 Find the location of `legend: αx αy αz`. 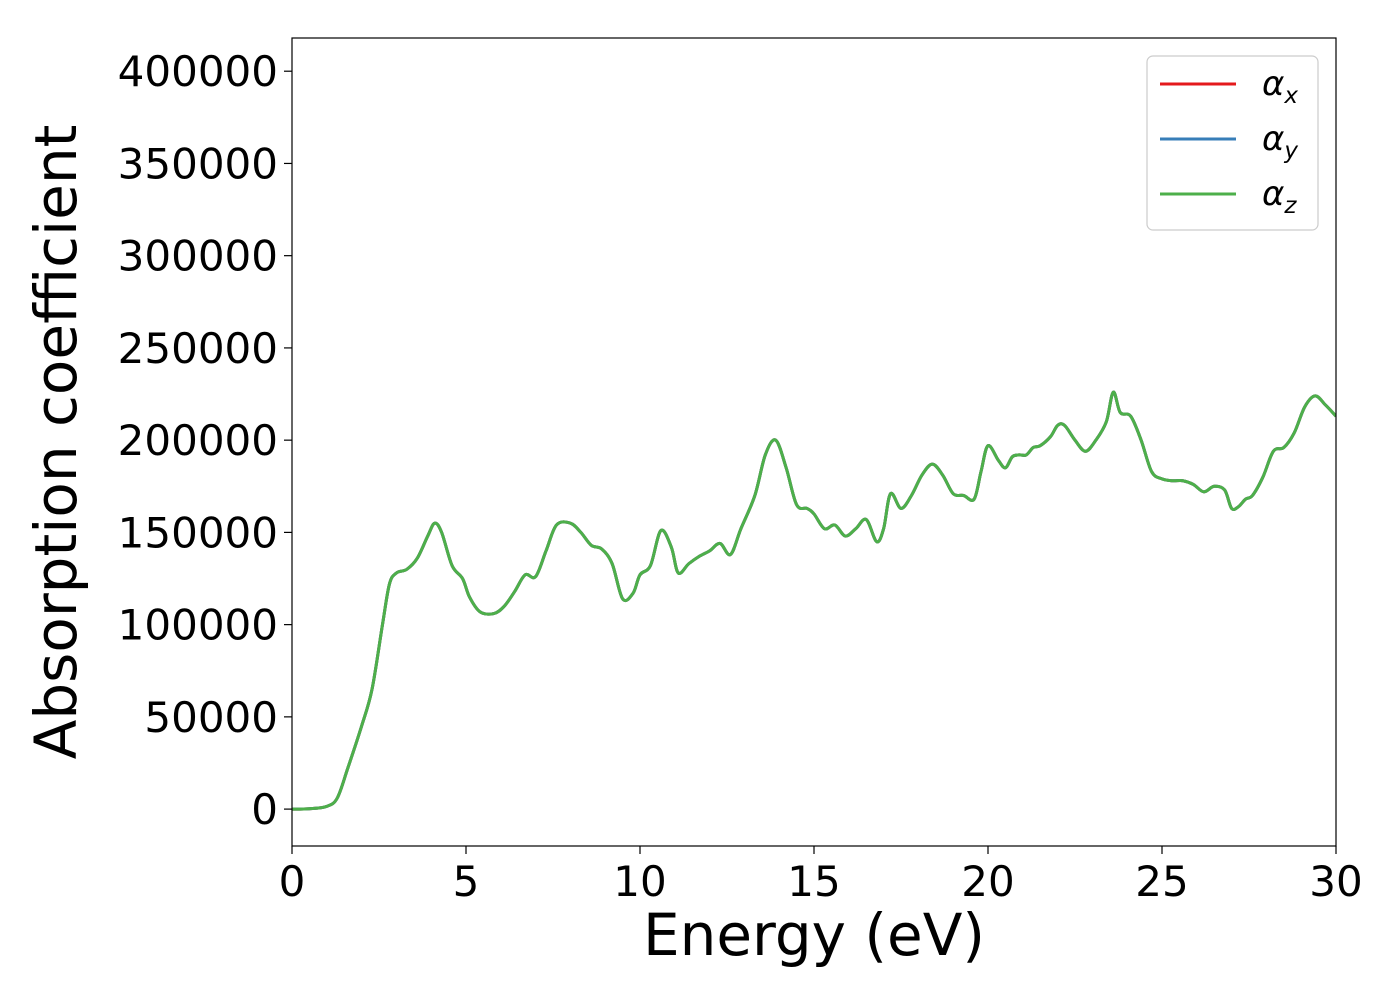

legend: αx αy αz is located at coordinates (1232, 143).